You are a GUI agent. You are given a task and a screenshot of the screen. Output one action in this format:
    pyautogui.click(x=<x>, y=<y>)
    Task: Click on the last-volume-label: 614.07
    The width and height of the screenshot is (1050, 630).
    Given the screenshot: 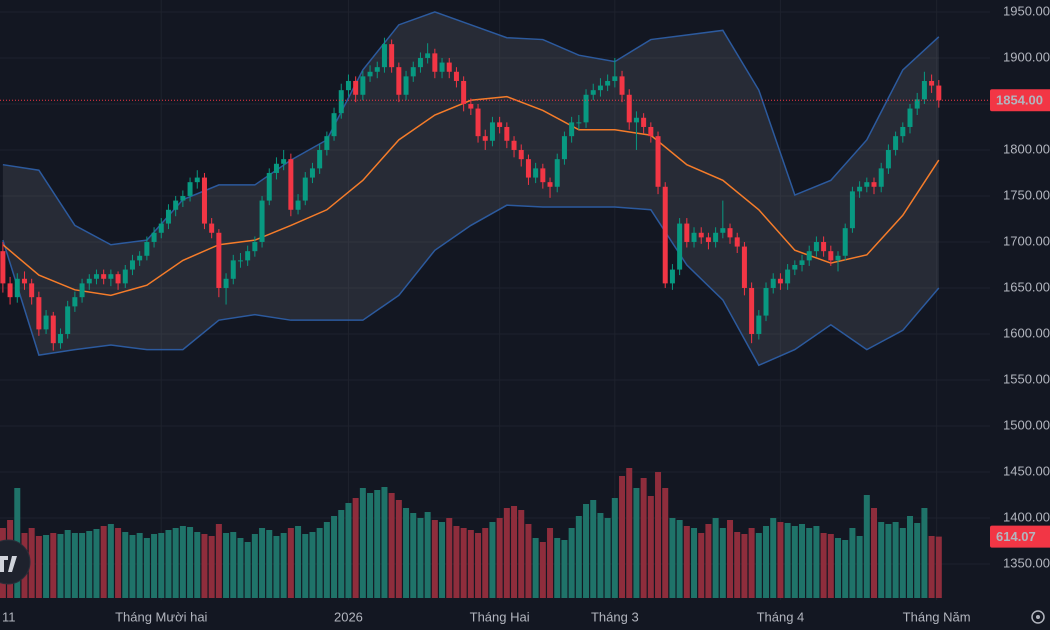 What is the action you would take?
    pyautogui.click(x=1016, y=536)
    